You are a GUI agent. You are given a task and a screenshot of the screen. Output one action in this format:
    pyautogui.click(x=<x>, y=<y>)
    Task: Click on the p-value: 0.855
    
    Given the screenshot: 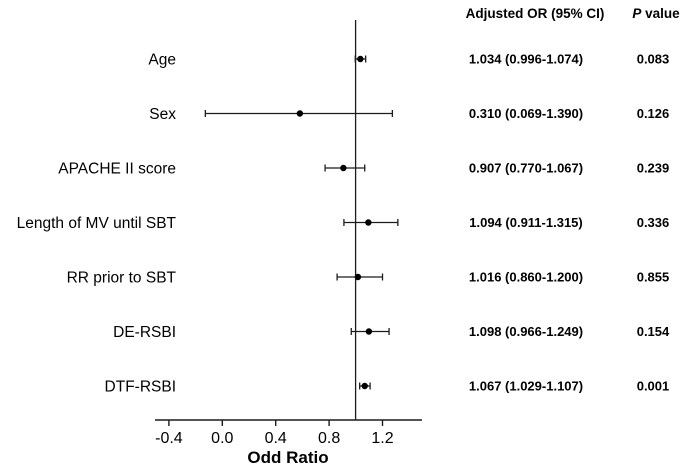 What is the action you would take?
    pyautogui.click(x=653, y=277)
    